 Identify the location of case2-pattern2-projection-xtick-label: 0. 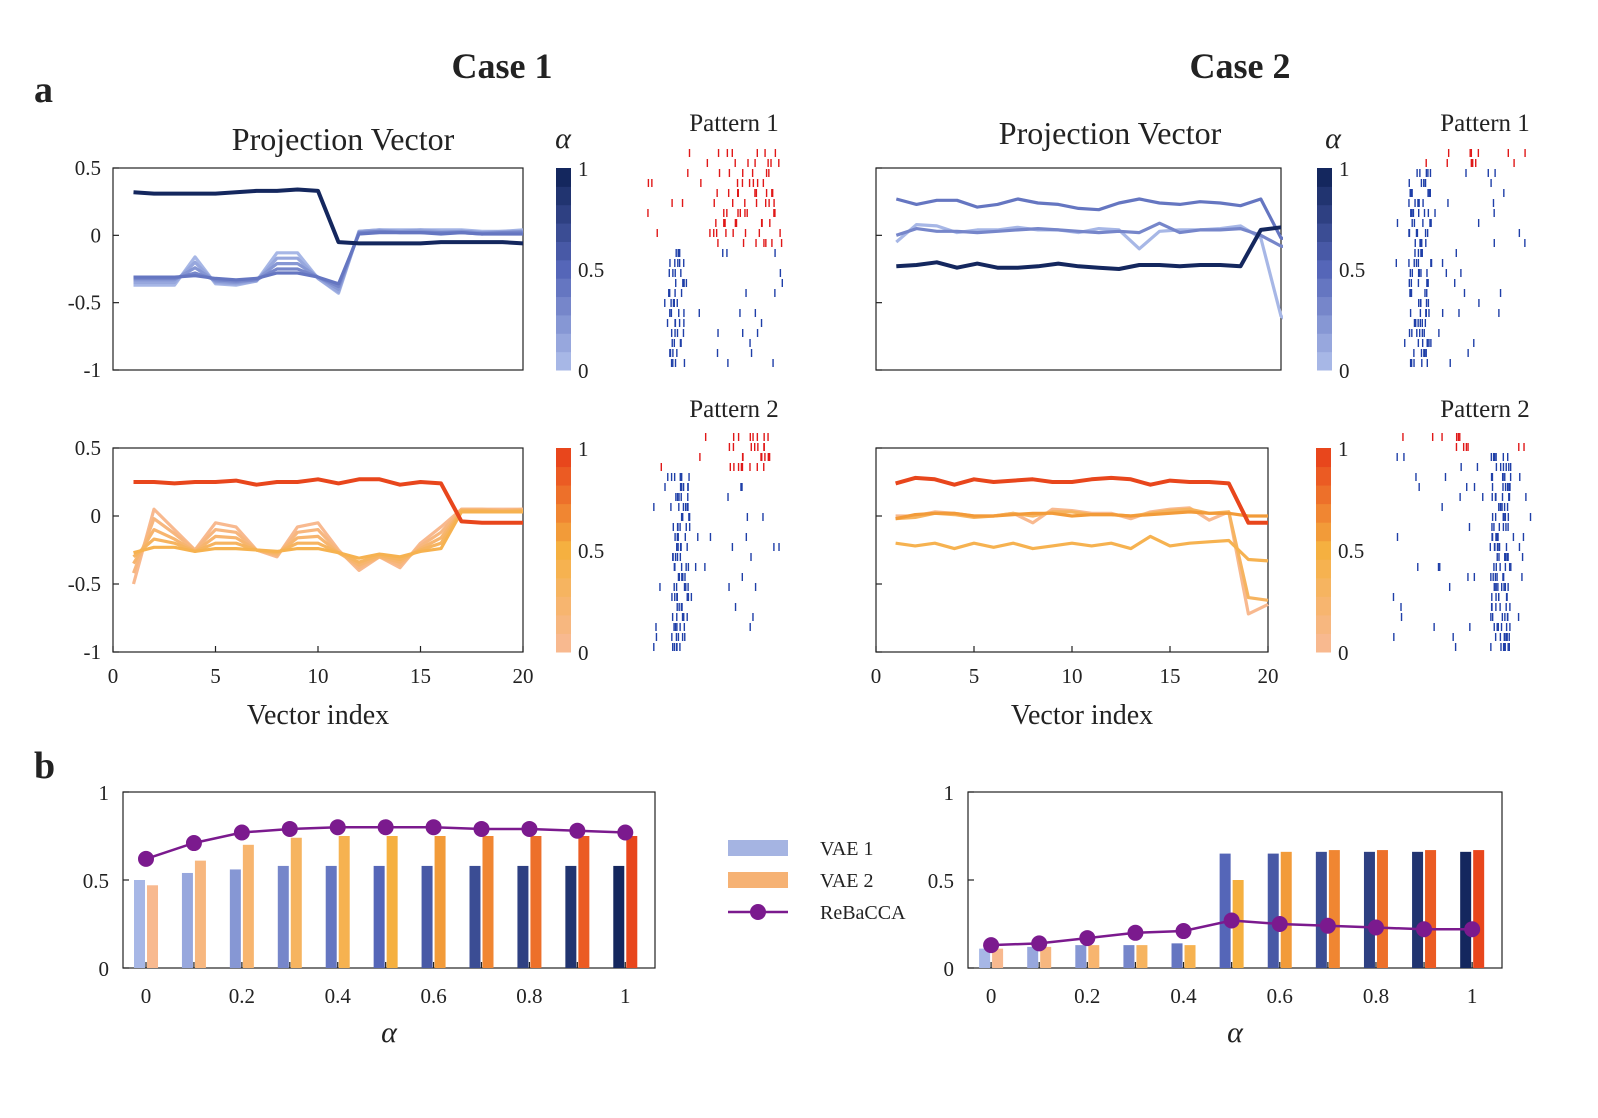
(876, 676).